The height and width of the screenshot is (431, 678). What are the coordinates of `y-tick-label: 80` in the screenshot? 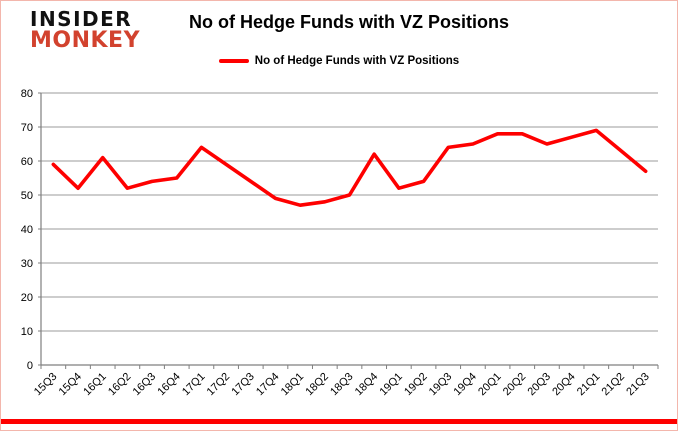 It's located at (27, 94).